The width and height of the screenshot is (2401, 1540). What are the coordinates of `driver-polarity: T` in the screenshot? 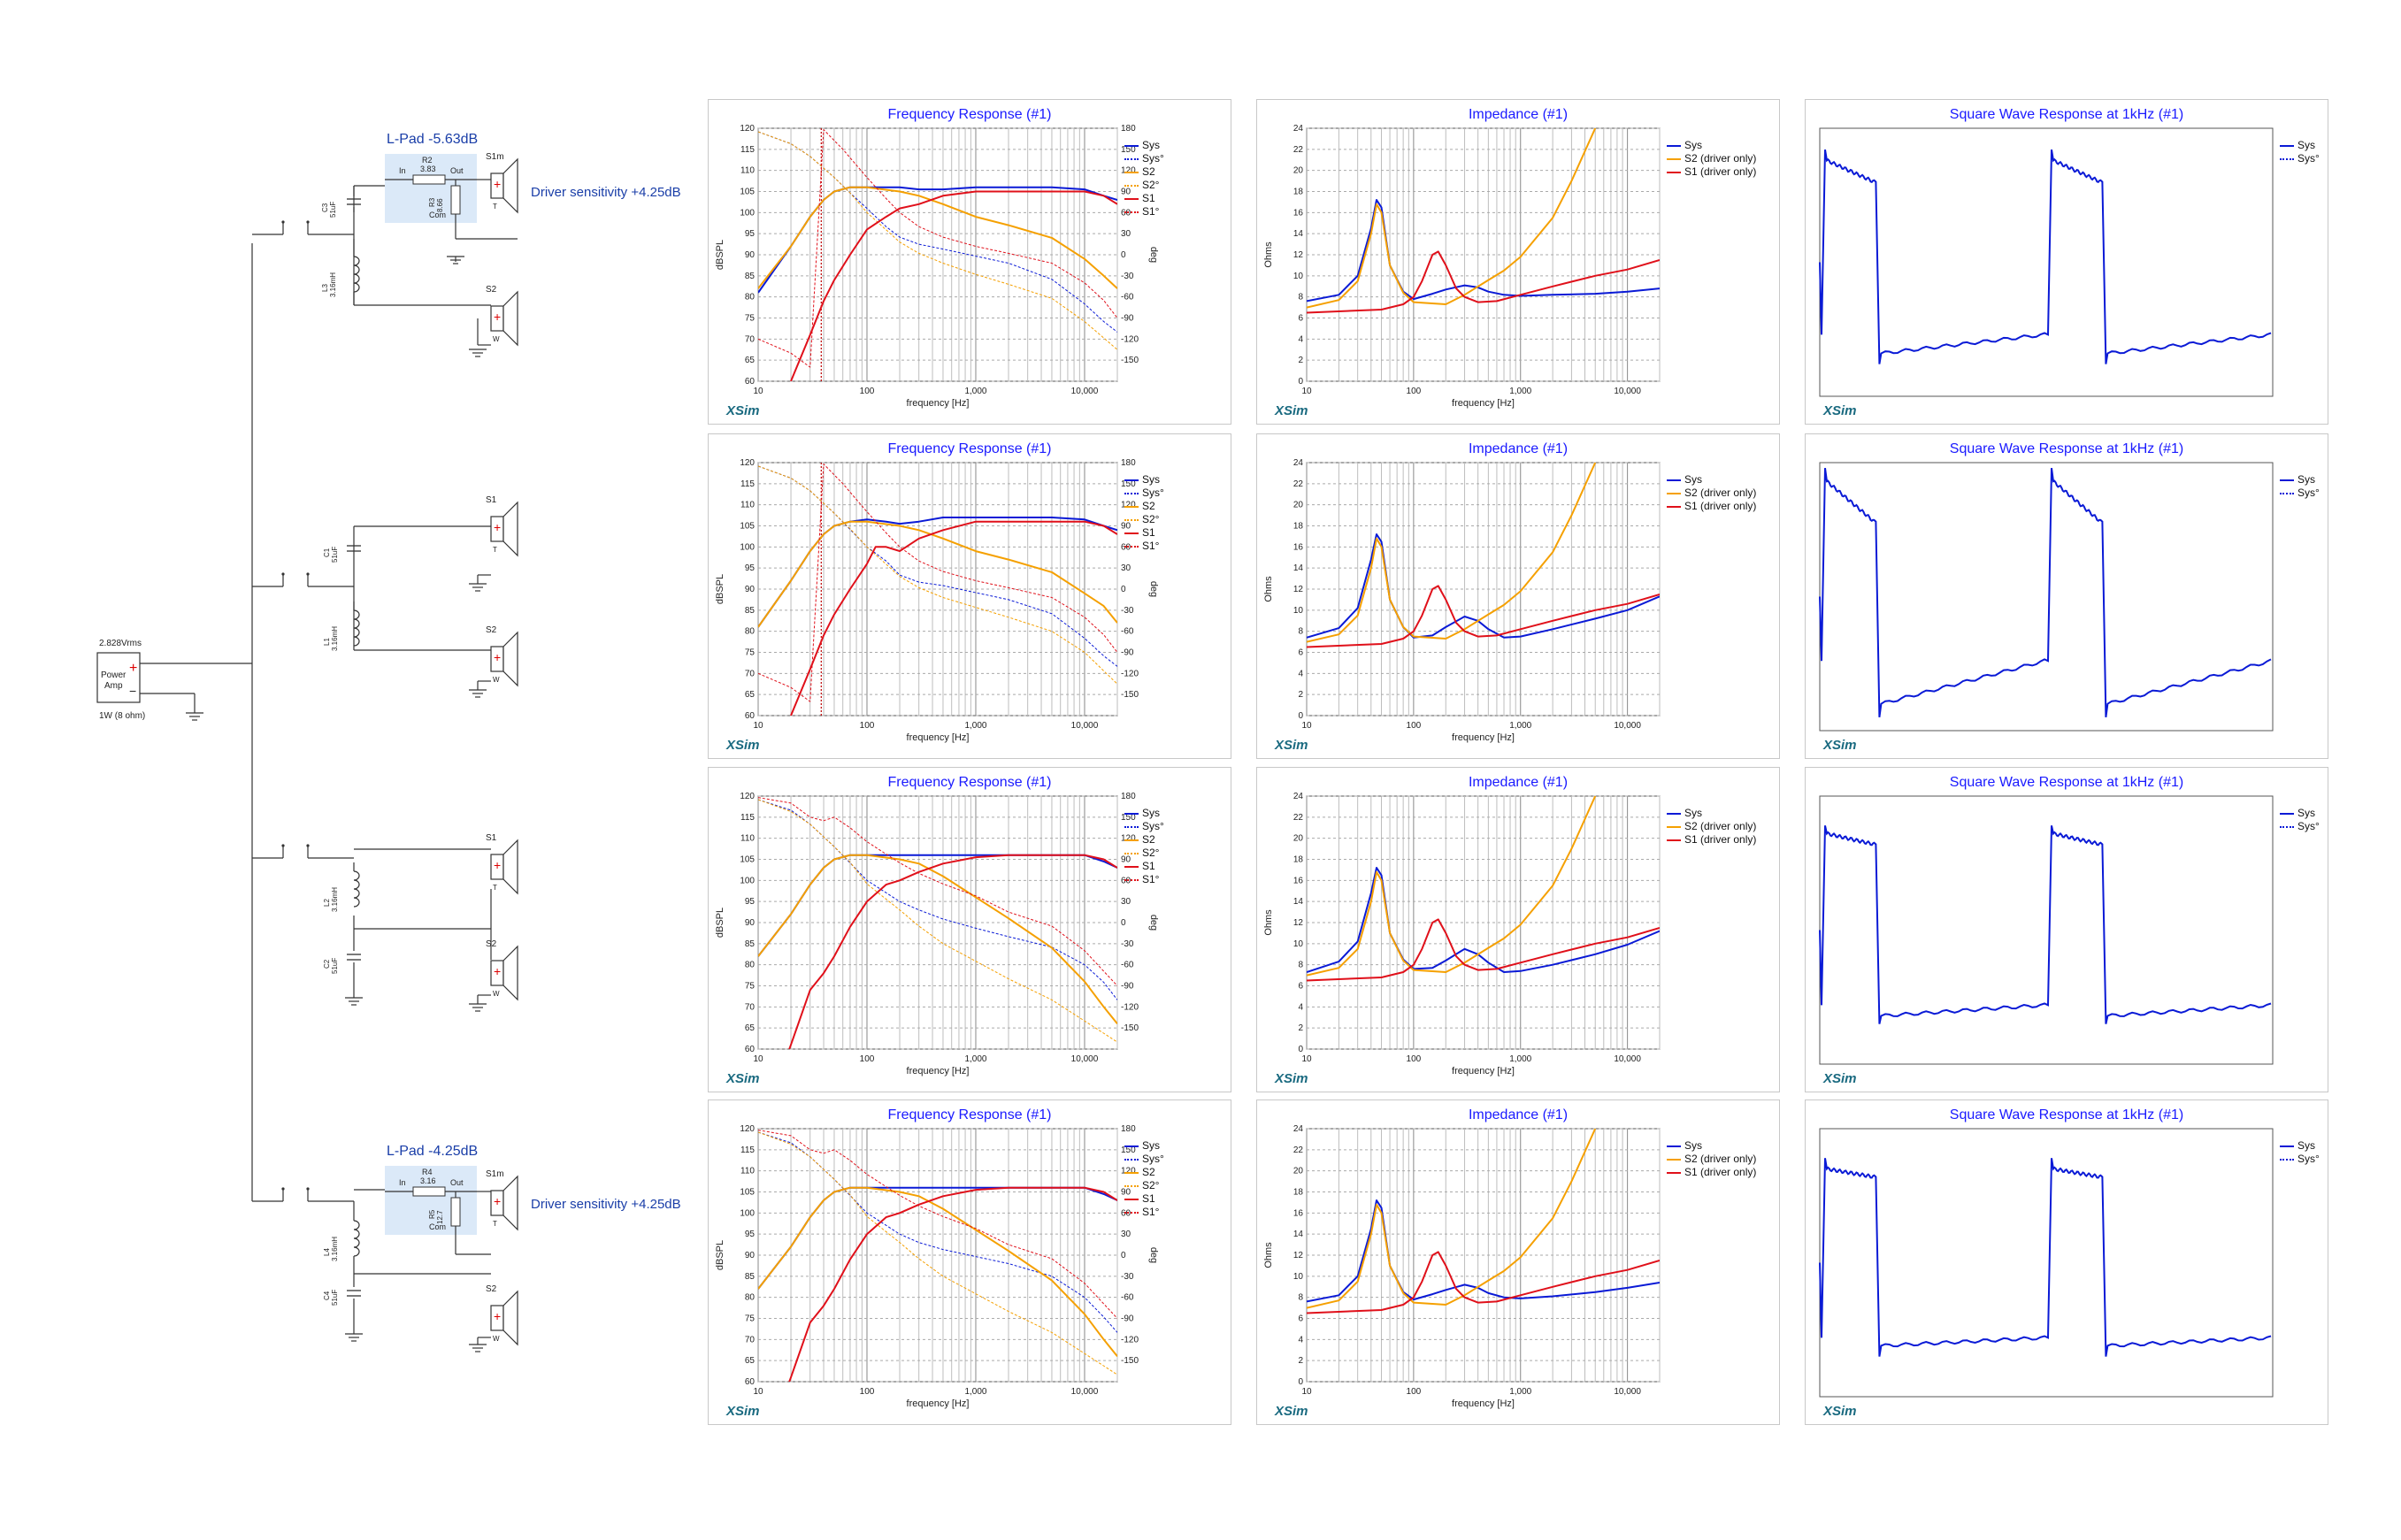 It's located at (495, 1224).